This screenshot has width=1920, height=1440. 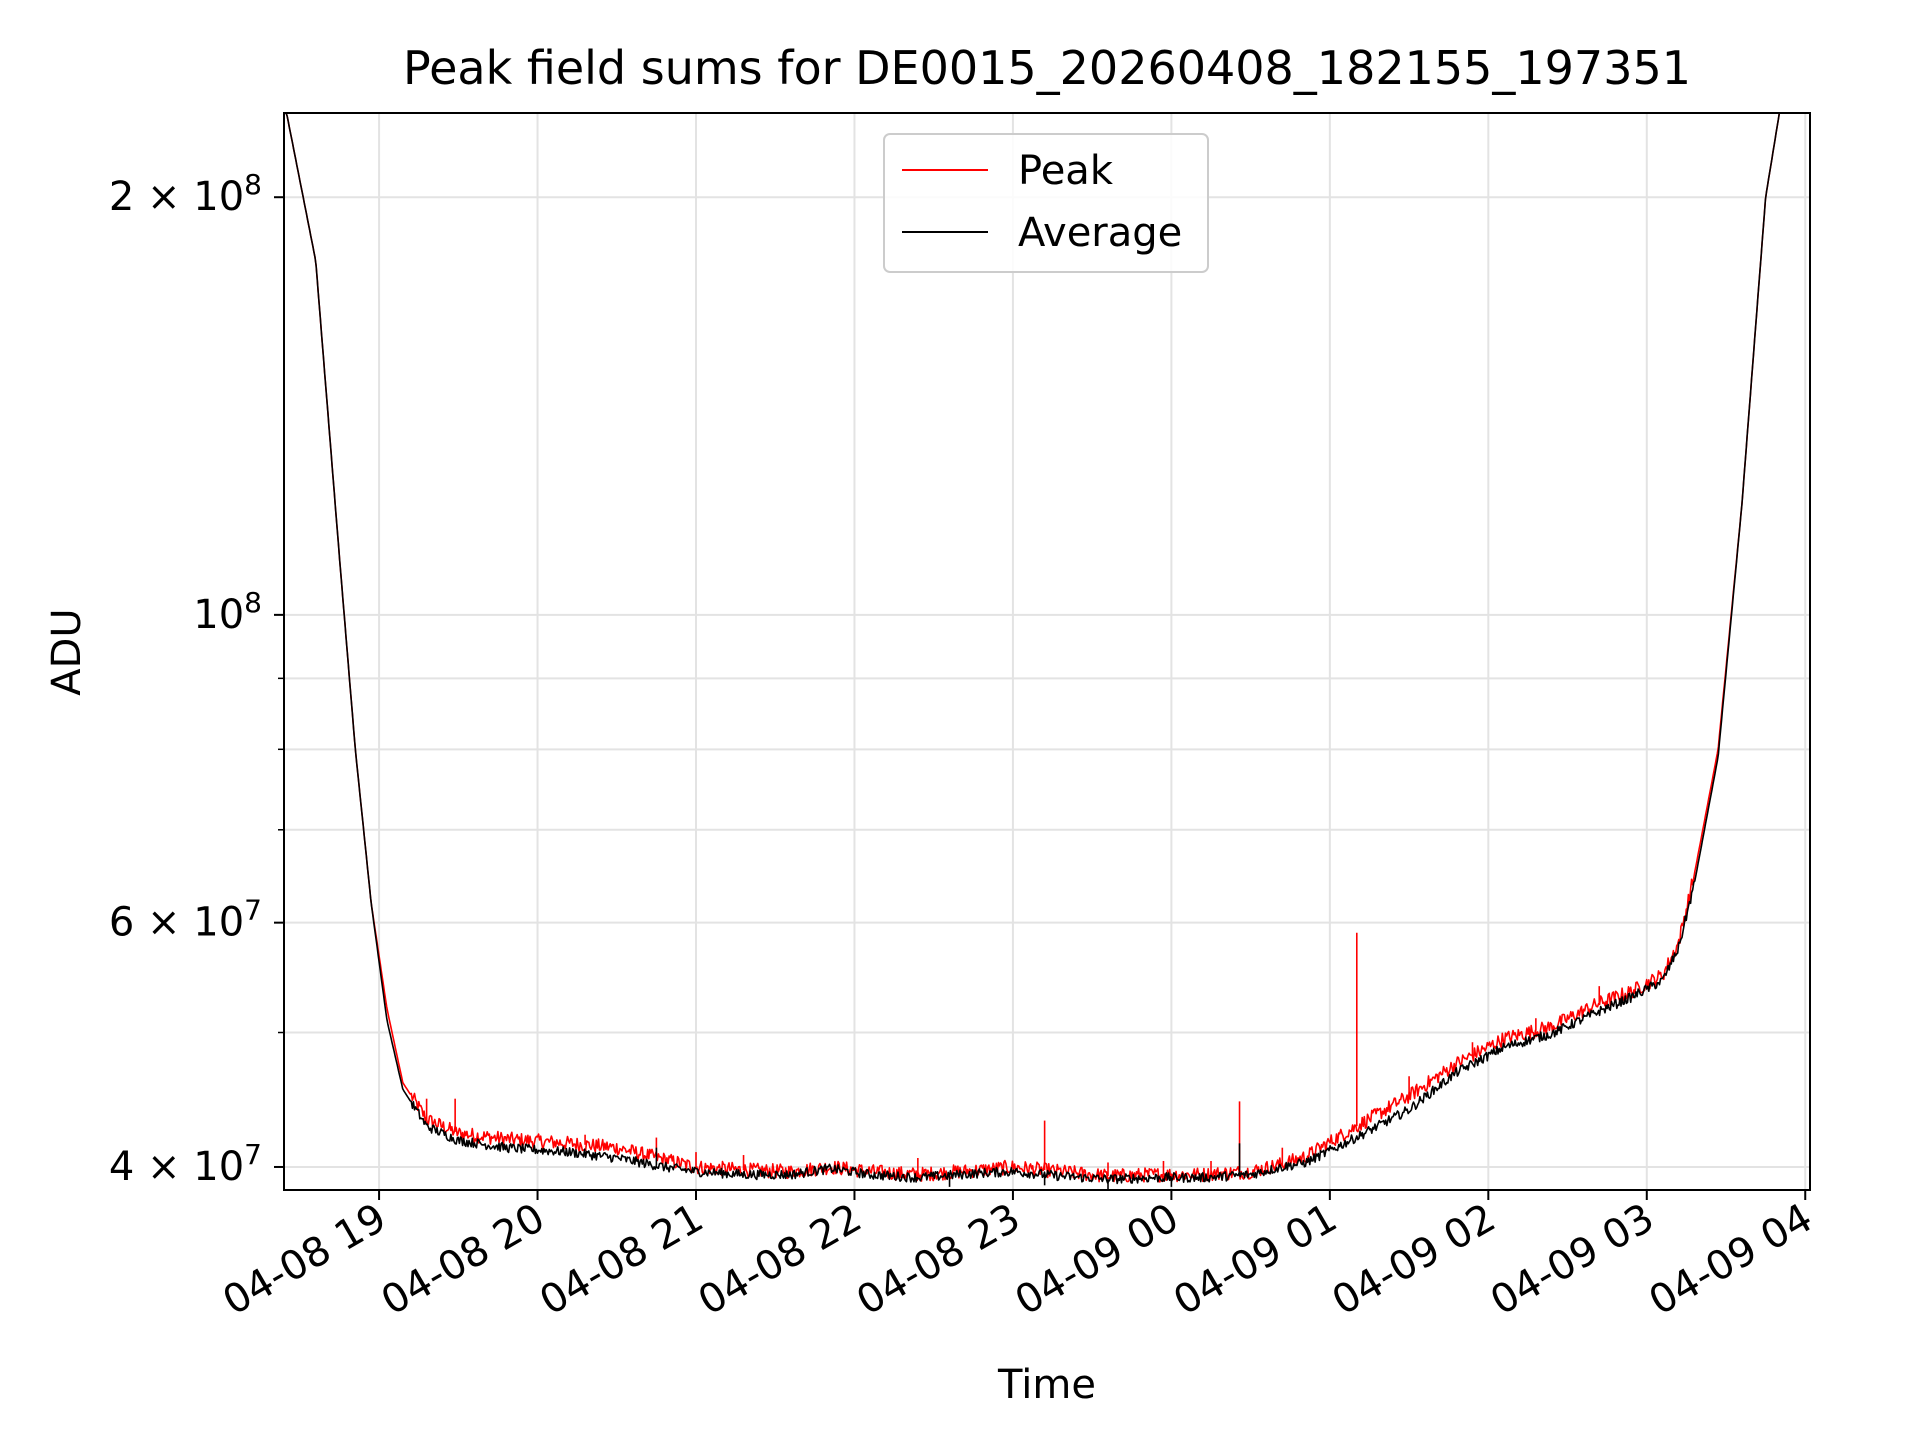 I want to click on legend: Peak Average, so click(x=1046, y=203).